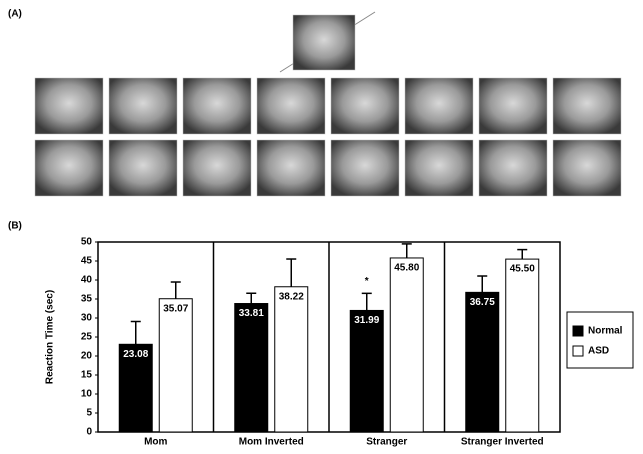  I want to click on y-tick-label: 0, so click(89, 432).